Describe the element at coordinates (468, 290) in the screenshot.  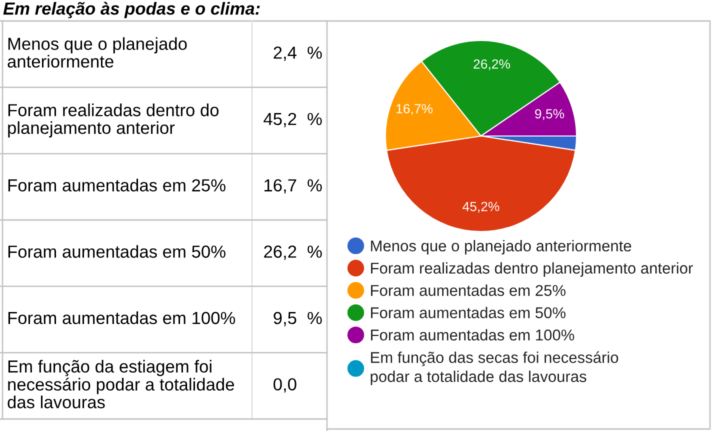
I see `legend-label: Foram aumentadas em 25%` at that location.